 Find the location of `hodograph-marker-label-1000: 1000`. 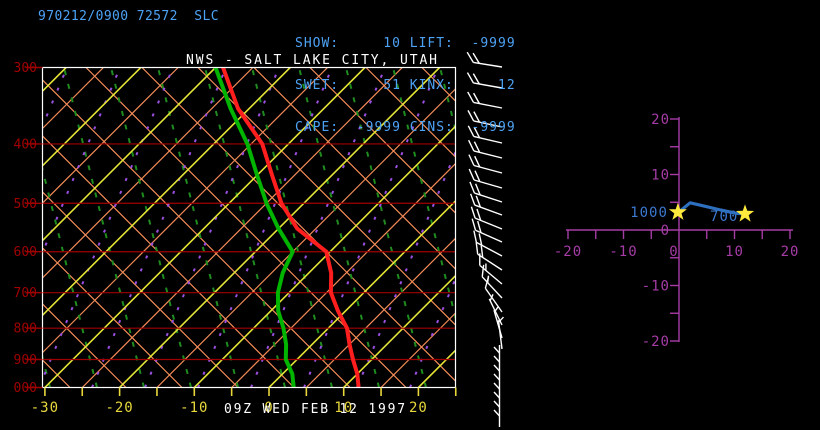

hodograph-marker-label-1000: 1000 is located at coordinates (649, 213).